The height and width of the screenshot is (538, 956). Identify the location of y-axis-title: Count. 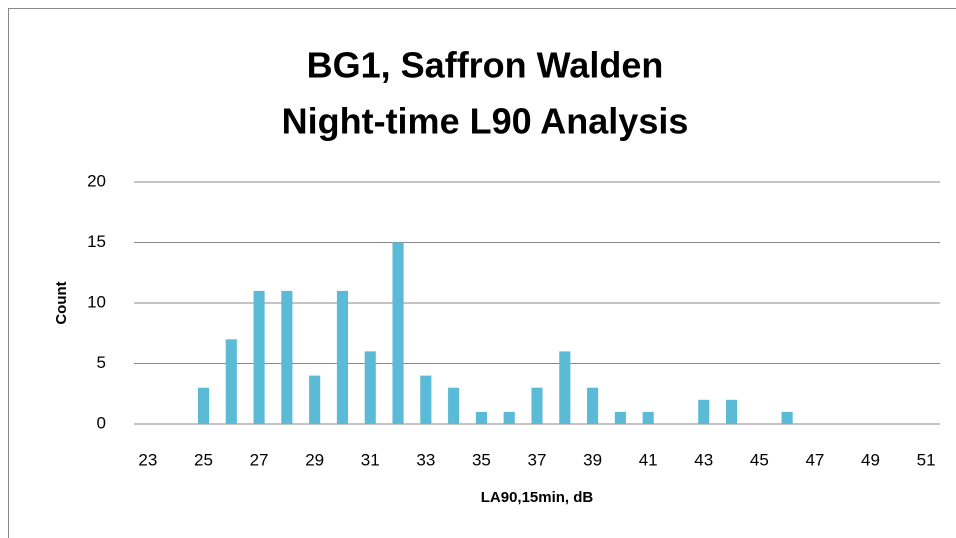
(61, 302).